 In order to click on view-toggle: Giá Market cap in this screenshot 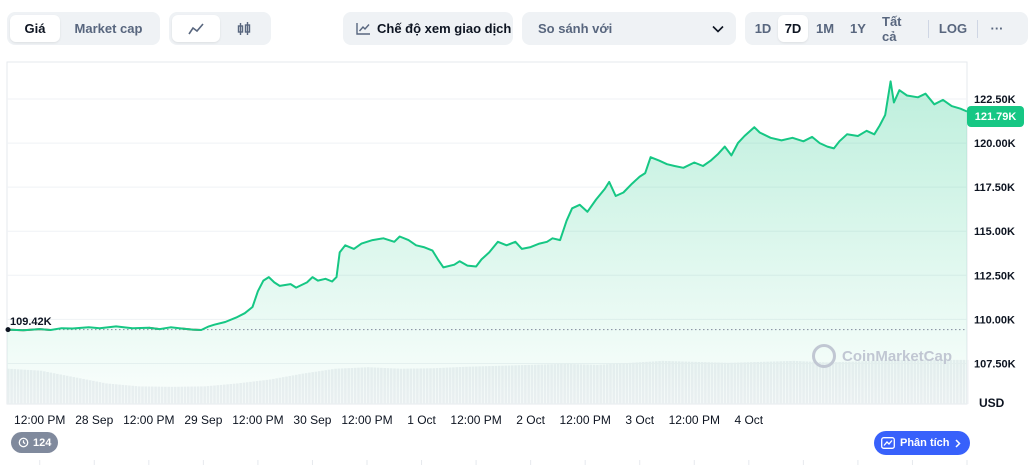, I will do `click(83, 28)`.